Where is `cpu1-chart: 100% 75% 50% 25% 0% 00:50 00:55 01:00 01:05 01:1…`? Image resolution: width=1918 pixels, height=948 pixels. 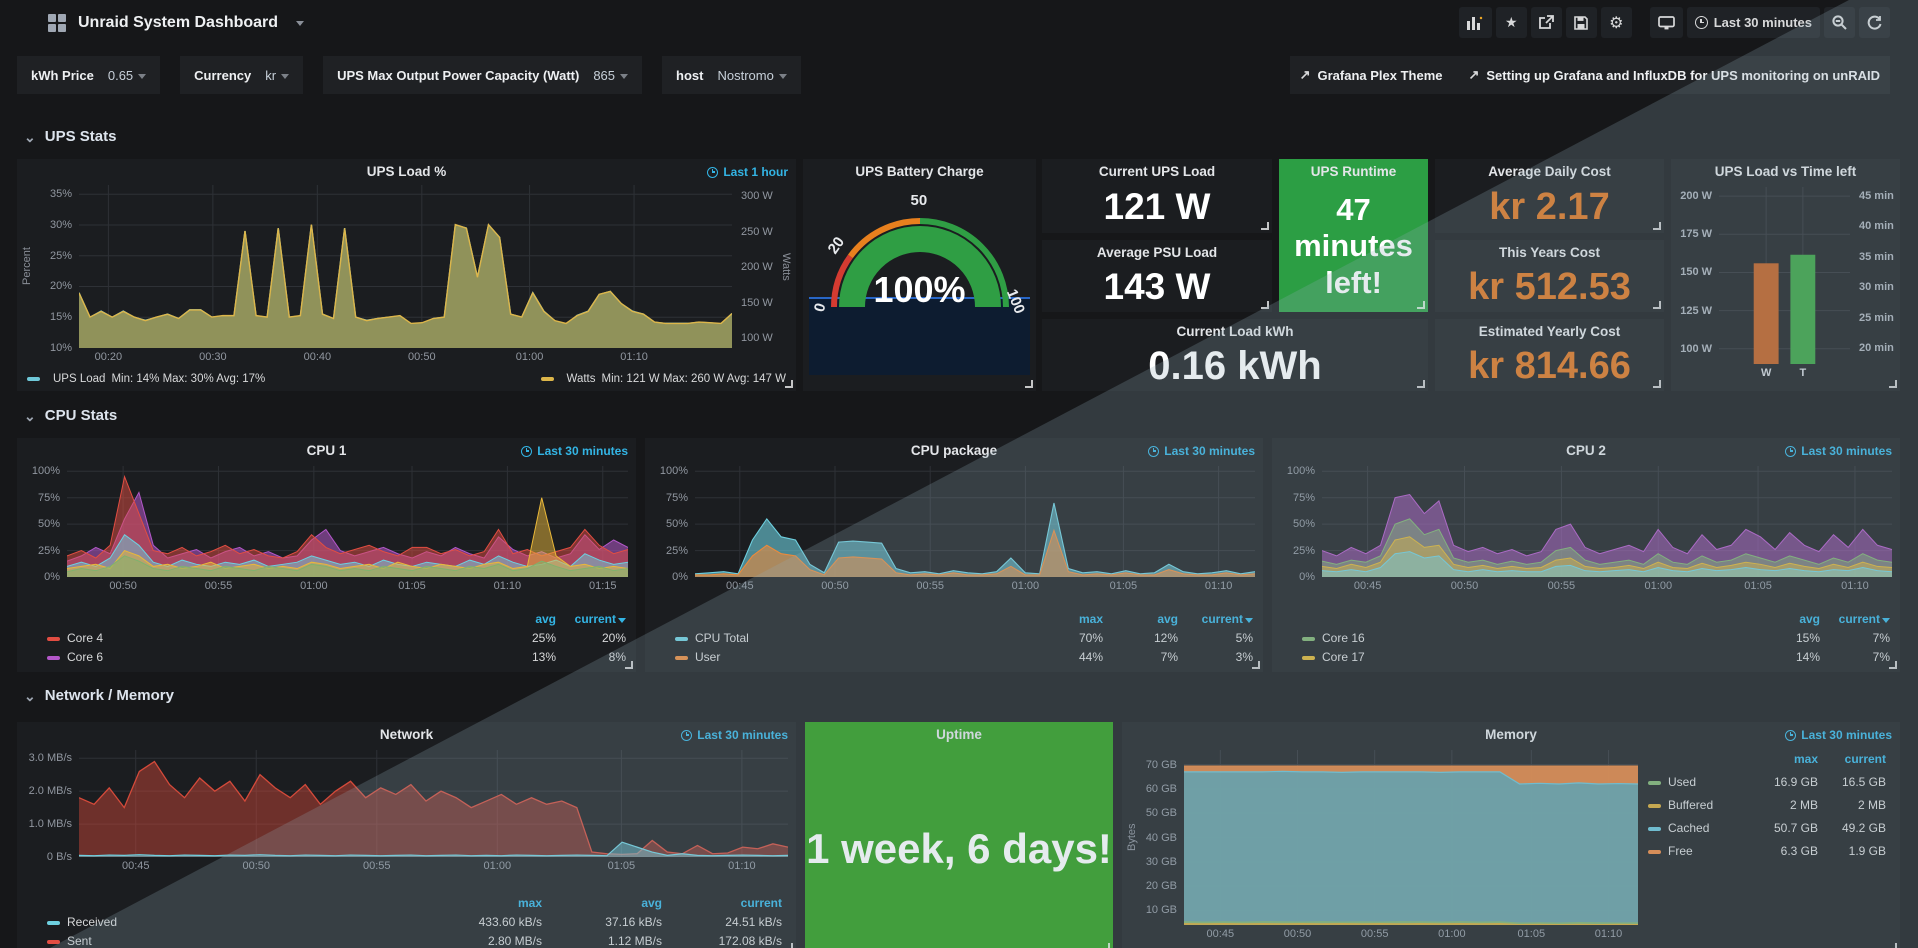
cpu1-chart: 100% 75% 50% 25% 0% 00:50 00:55 01:00 01:05 01:1… is located at coordinates (324, 529).